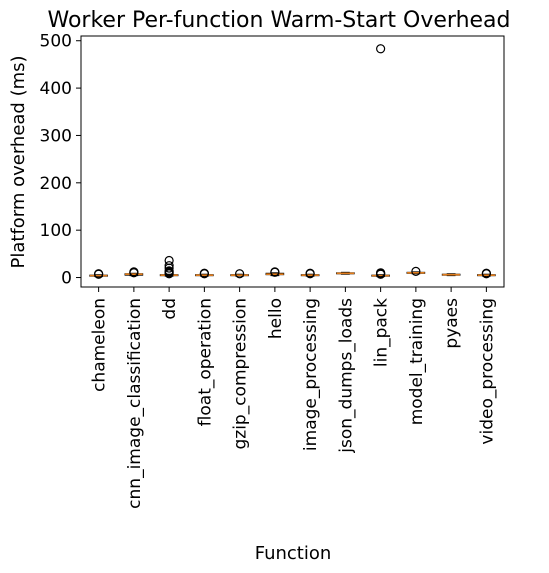 This screenshot has width=549, height=573. I want to click on x-tick-label: lin_pack, so click(382, 332).